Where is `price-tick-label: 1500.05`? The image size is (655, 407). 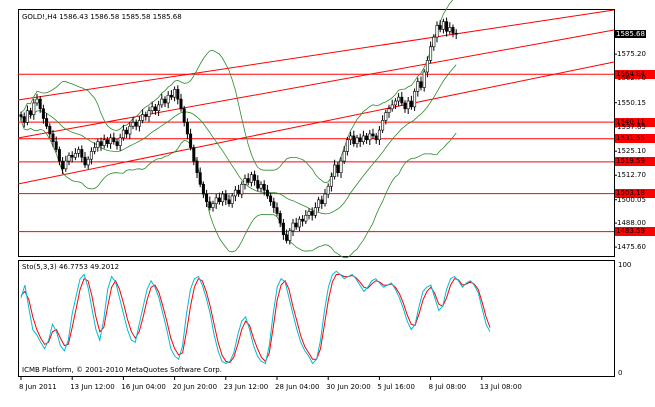 price-tick-label: 1500.05 is located at coordinates (631, 199).